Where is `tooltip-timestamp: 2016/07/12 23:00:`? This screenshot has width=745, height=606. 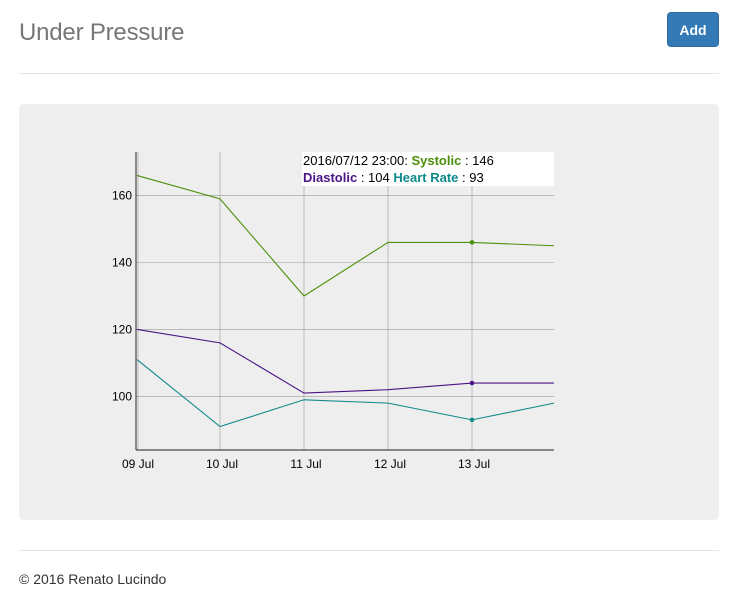 tooltip-timestamp: 2016/07/12 23:00: is located at coordinates (355, 160).